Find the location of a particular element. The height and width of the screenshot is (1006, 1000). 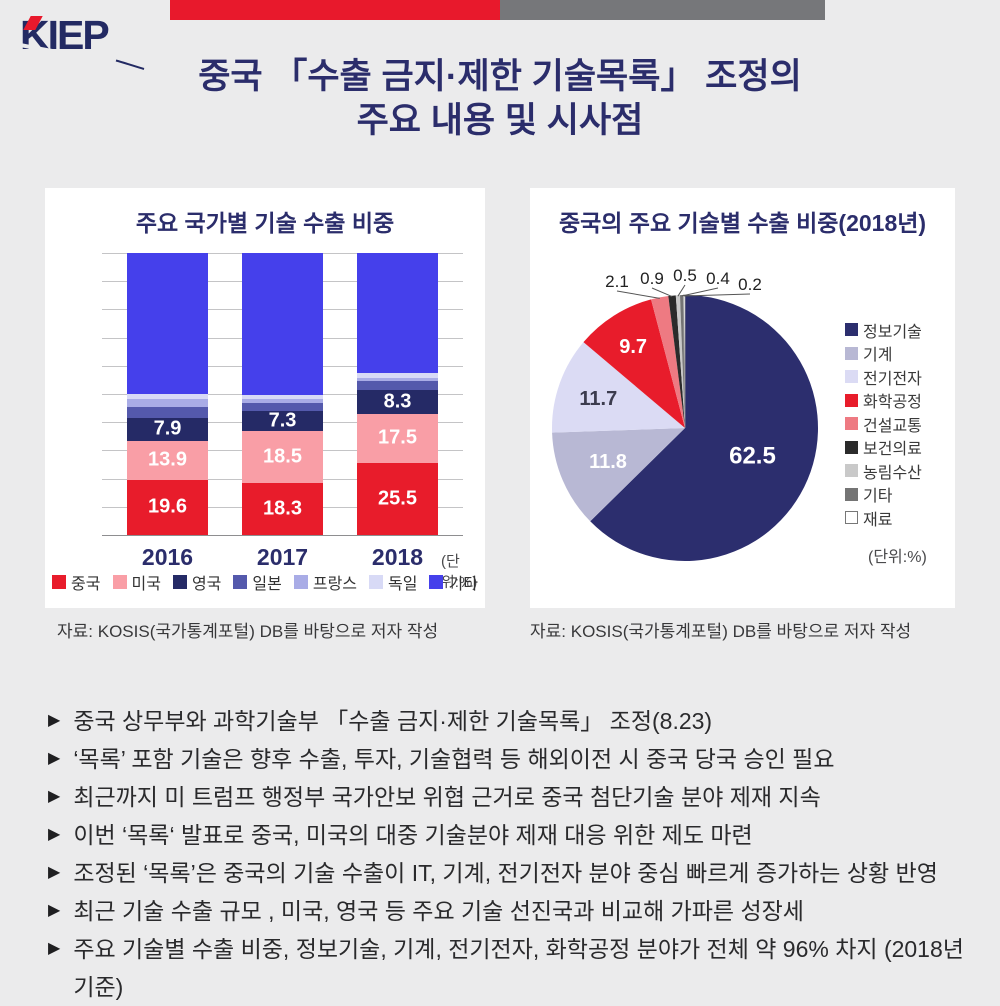

pie-slice-건설교통 is located at coordinates (668, 362).